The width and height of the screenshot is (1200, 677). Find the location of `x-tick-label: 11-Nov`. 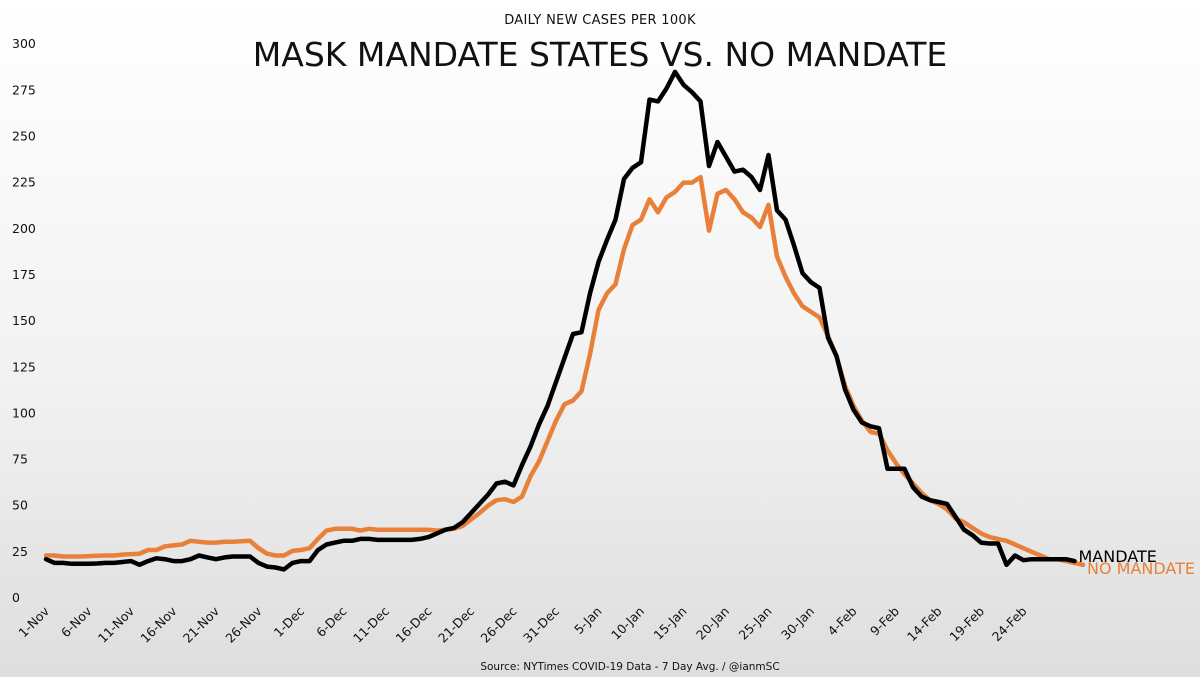

x-tick-label: 11-Nov is located at coordinates (116, 624).